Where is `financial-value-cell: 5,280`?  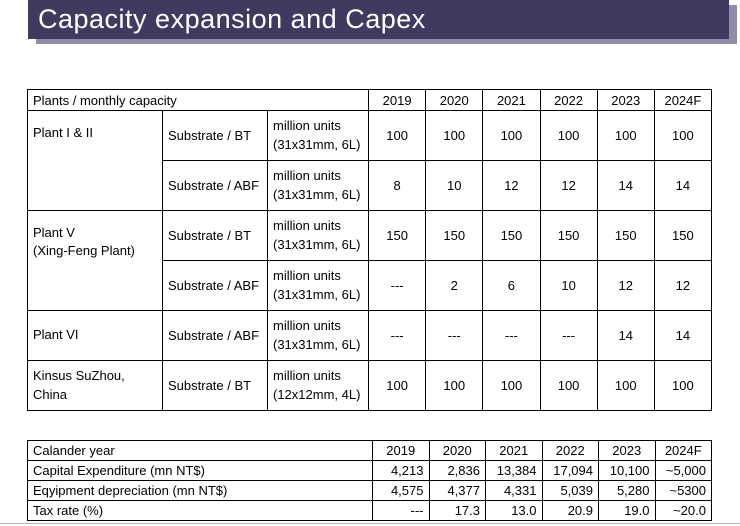
financial-value-cell: 5,280 is located at coordinates (627, 490).